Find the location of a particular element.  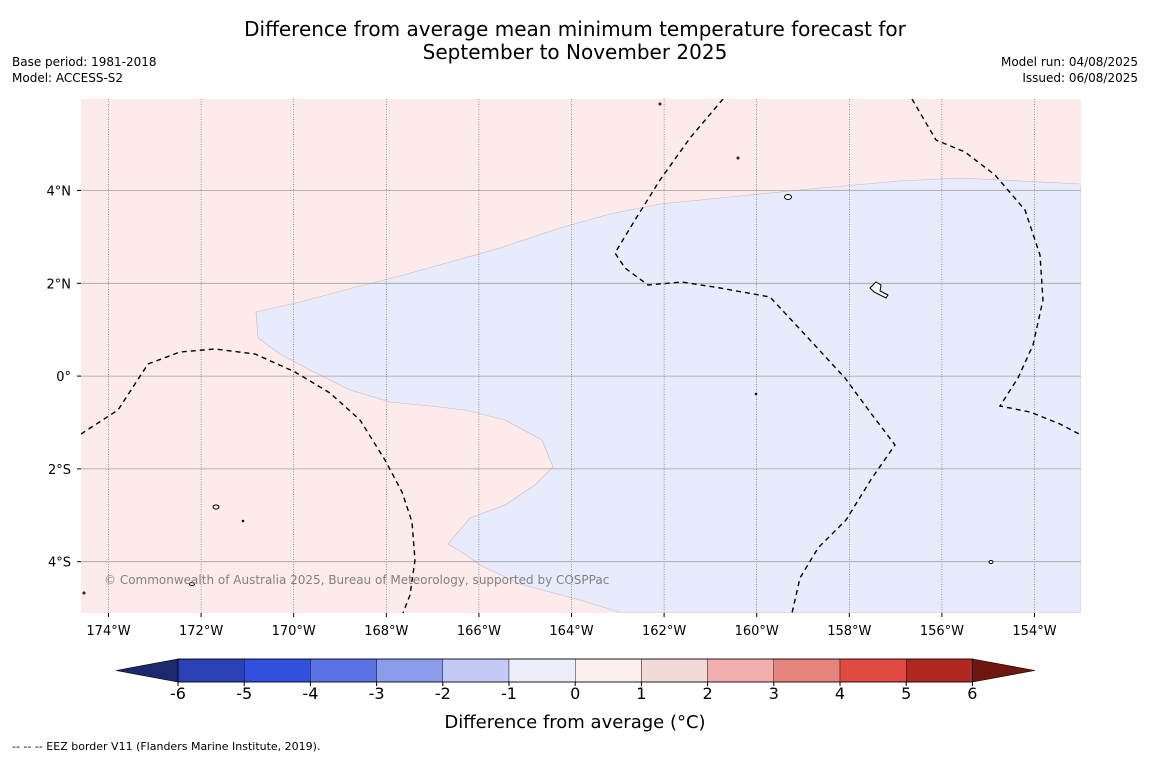

issued-date: Issued: 06/08/2025 is located at coordinates (1080, 78).